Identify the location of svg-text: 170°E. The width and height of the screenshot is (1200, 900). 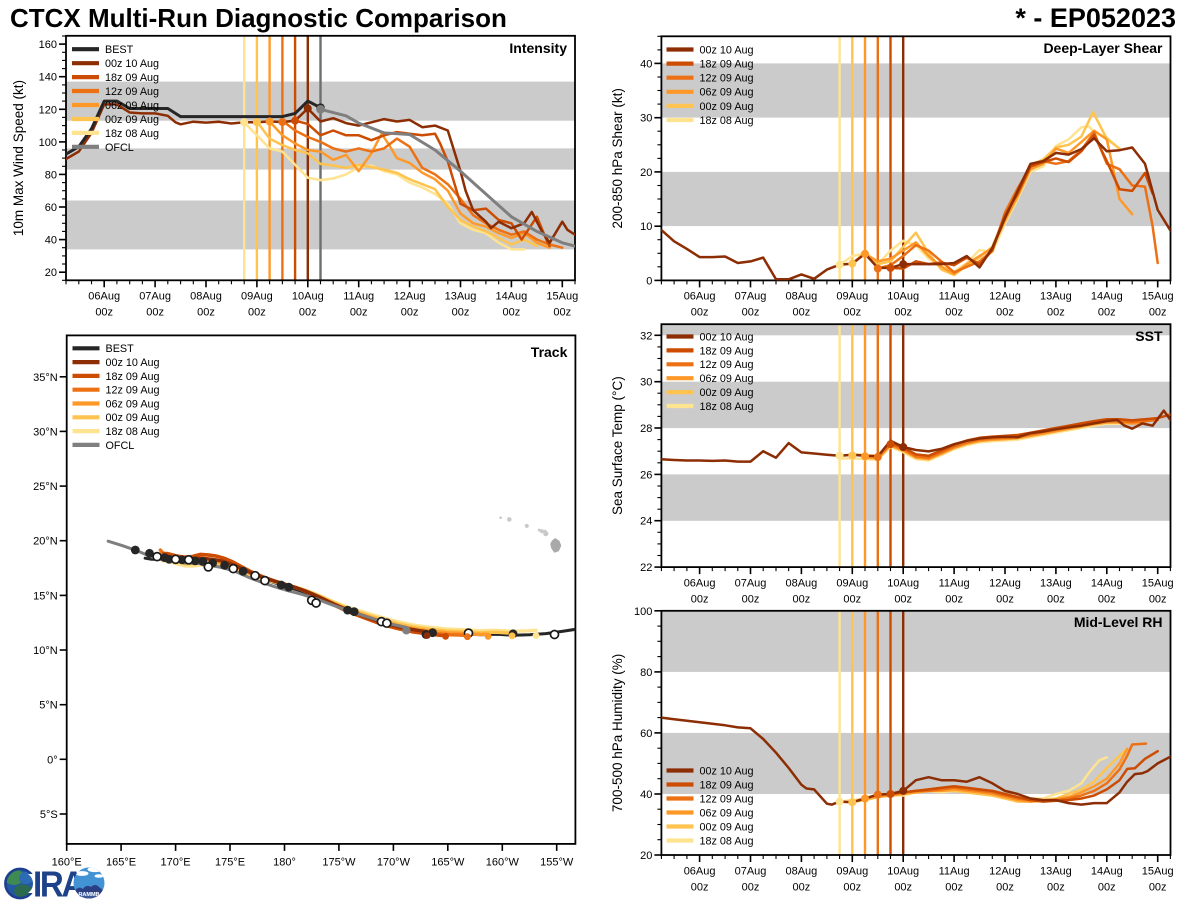
(176, 863).